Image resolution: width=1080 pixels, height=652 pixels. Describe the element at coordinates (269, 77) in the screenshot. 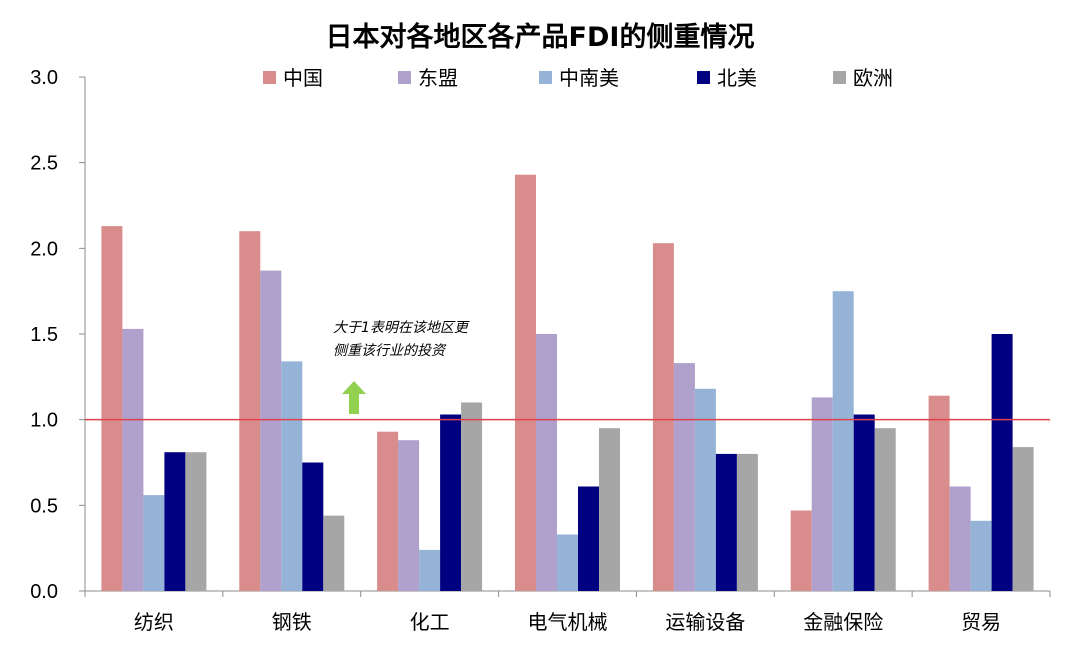

I see `legend-swatch-中国` at that location.